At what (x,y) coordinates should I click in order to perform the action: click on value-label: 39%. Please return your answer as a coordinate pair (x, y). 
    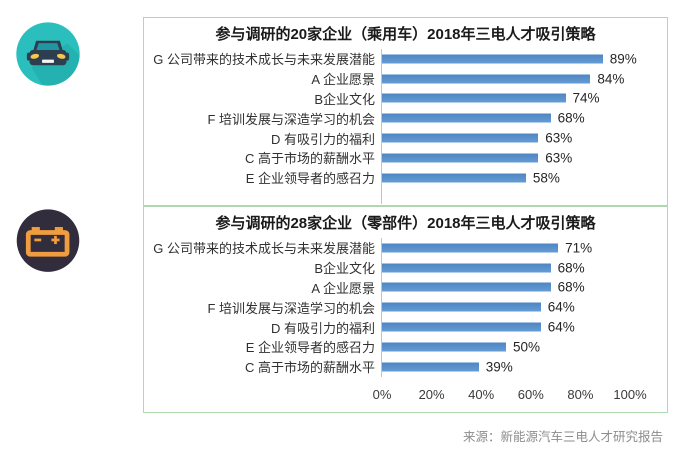
    Looking at the image, I should click on (499, 367).